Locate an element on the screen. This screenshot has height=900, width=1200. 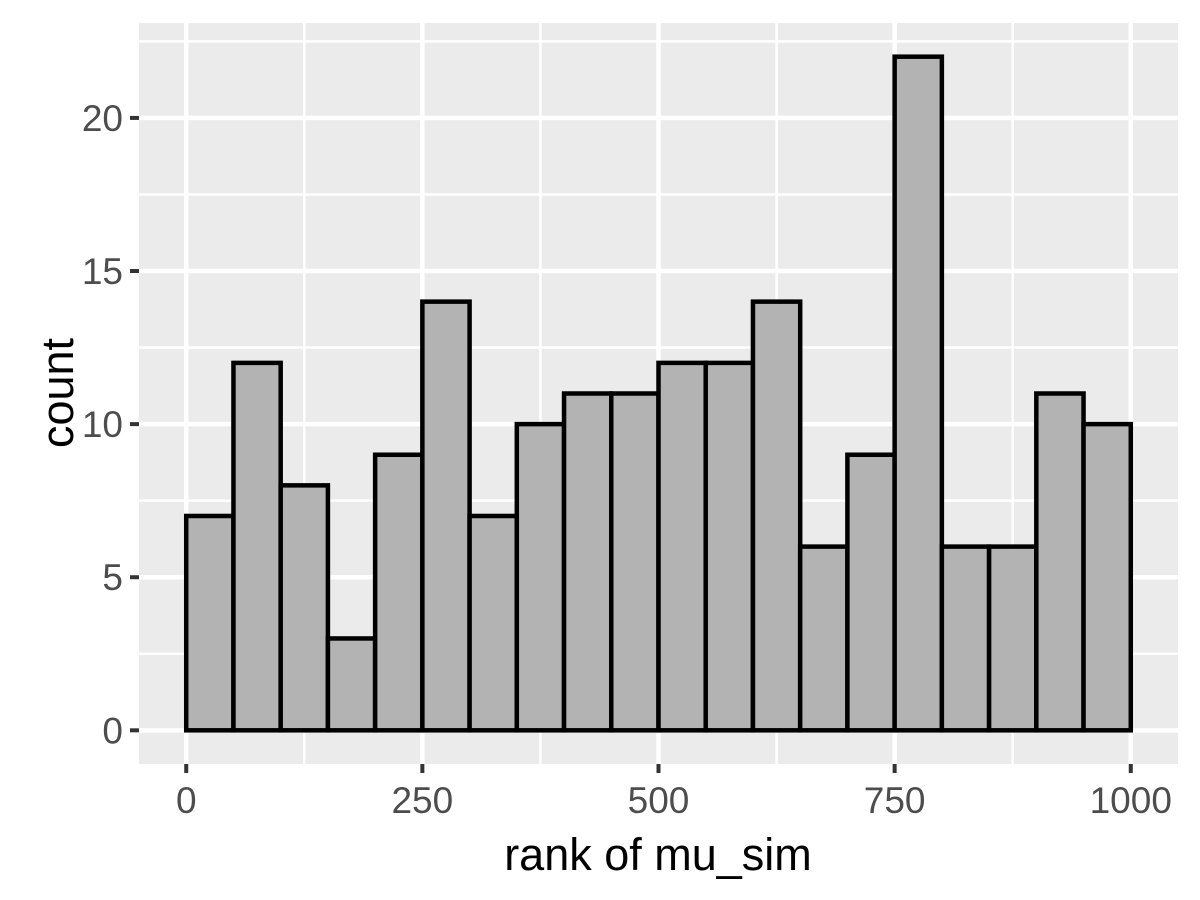
x-axis-title: rank of mu_sim is located at coordinates (658, 854).